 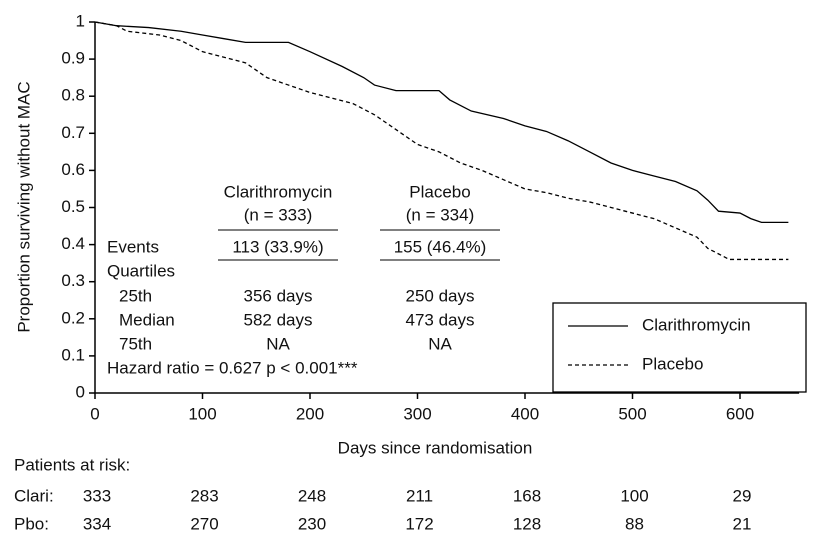 What do you see at coordinates (419, 523) in the screenshot?
I see `risk-value: 172` at bounding box center [419, 523].